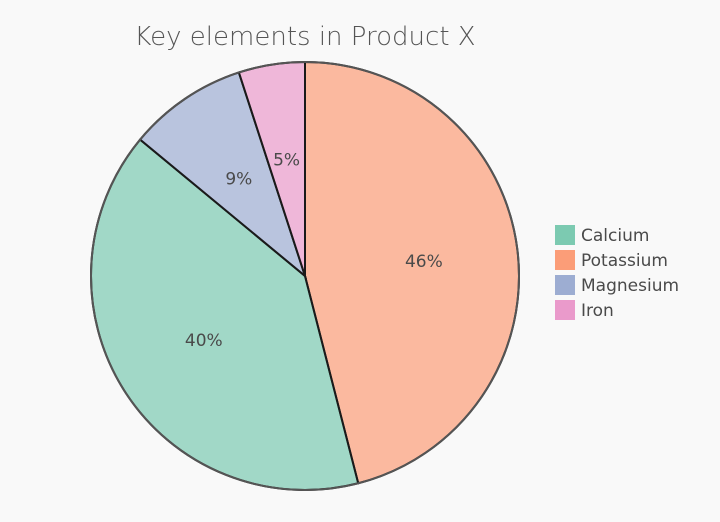 The image size is (720, 522). What do you see at coordinates (286, 161) in the screenshot?
I see `slice-label-iron: 5%` at bounding box center [286, 161].